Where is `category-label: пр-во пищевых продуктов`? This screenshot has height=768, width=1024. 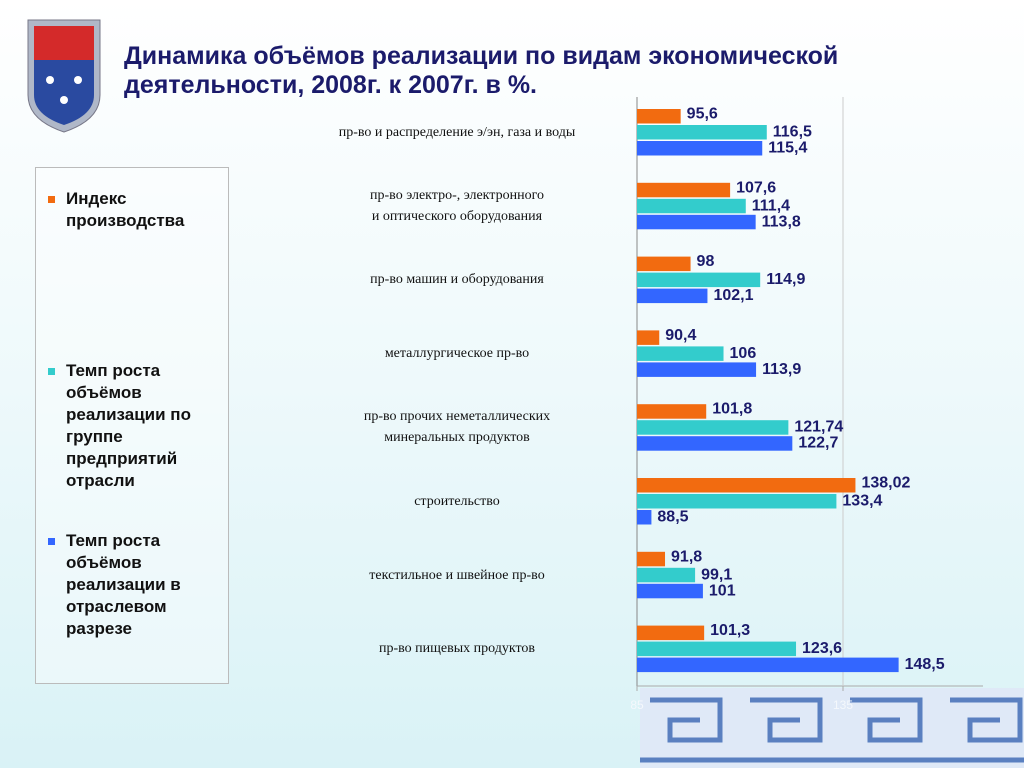 category-label: пр-во пищевых продуктов is located at coordinates (457, 649).